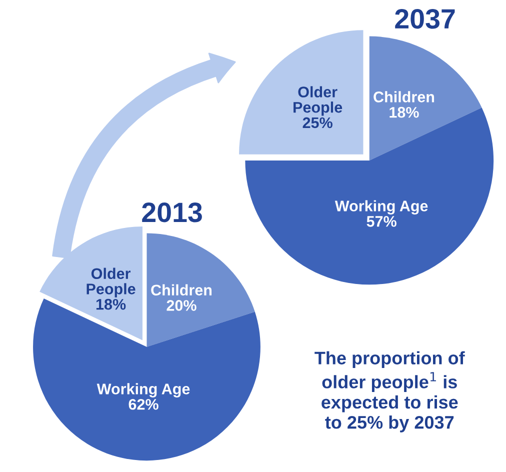 The image size is (506, 472). What do you see at coordinates (181, 305) in the screenshot?
I see `data-label: 20%` at bounding box center [181, 305].